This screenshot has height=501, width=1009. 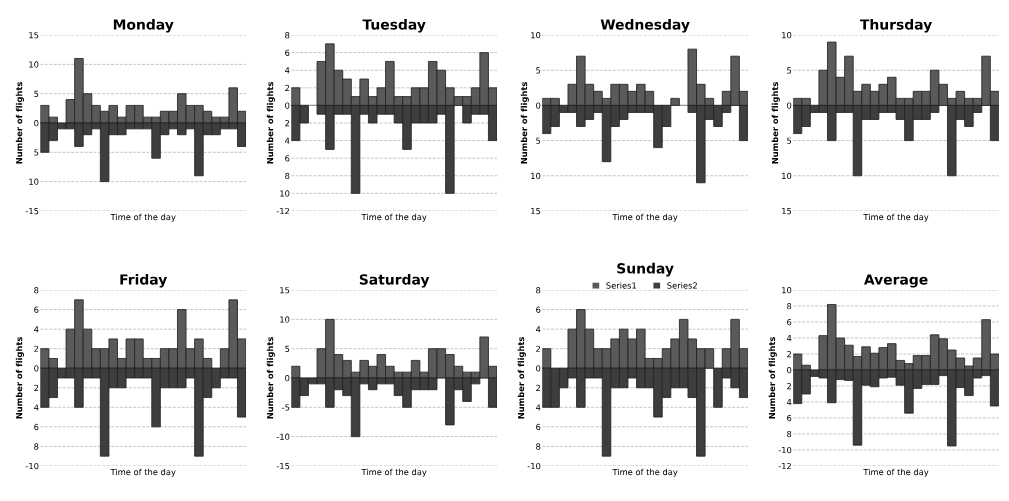 What do you see at coordinates (143, 25) in the screenshot?
I see `chart-title: Monday` at bounding box center [143, 25].